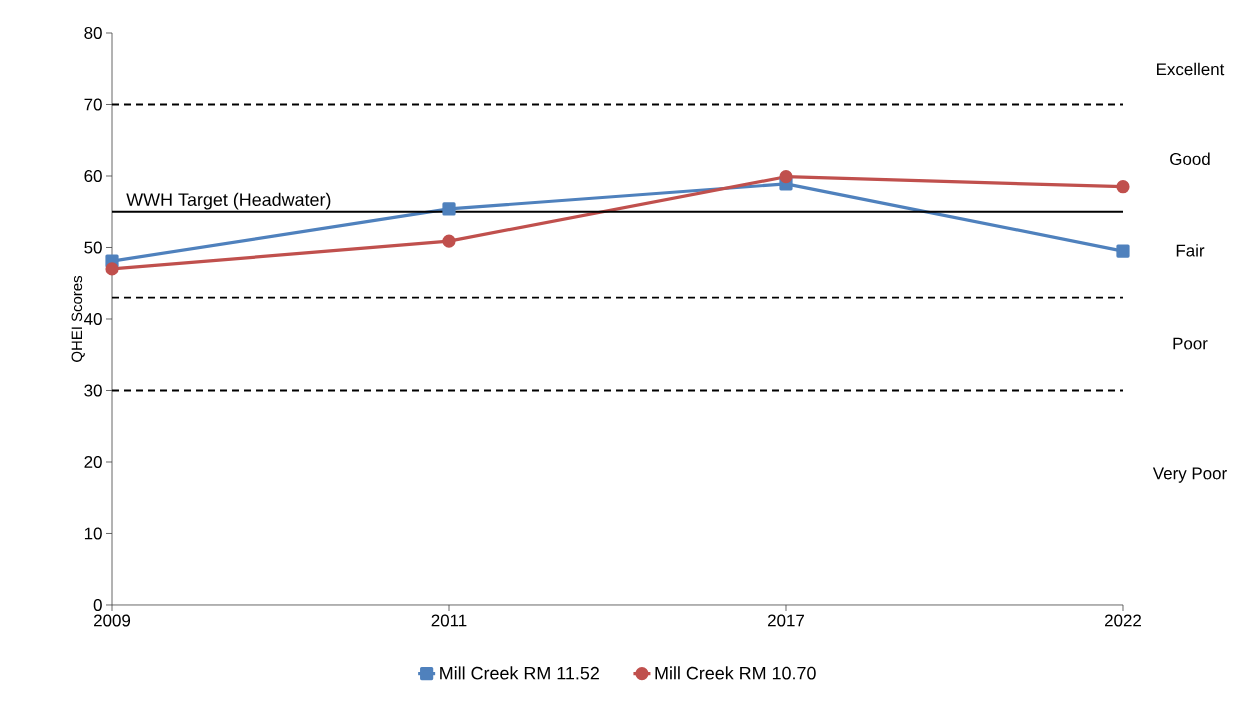 This screenshot has height=725, width=1257. Describe the element at coordinates (93, 247) in the screenshot. I see `y-tick-label: 50` at that location.